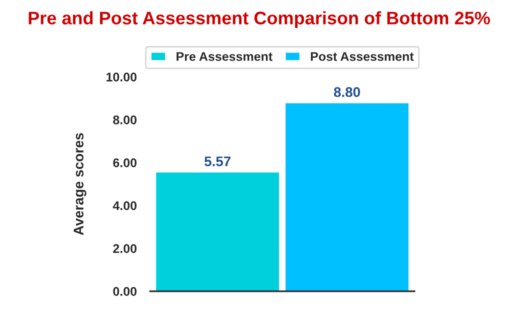 The width and height of the screenshot is (518, 320). Describe the element at coordinates (362, 56) in the screenshot. I see `legend-label: Post Assessment` at that location.